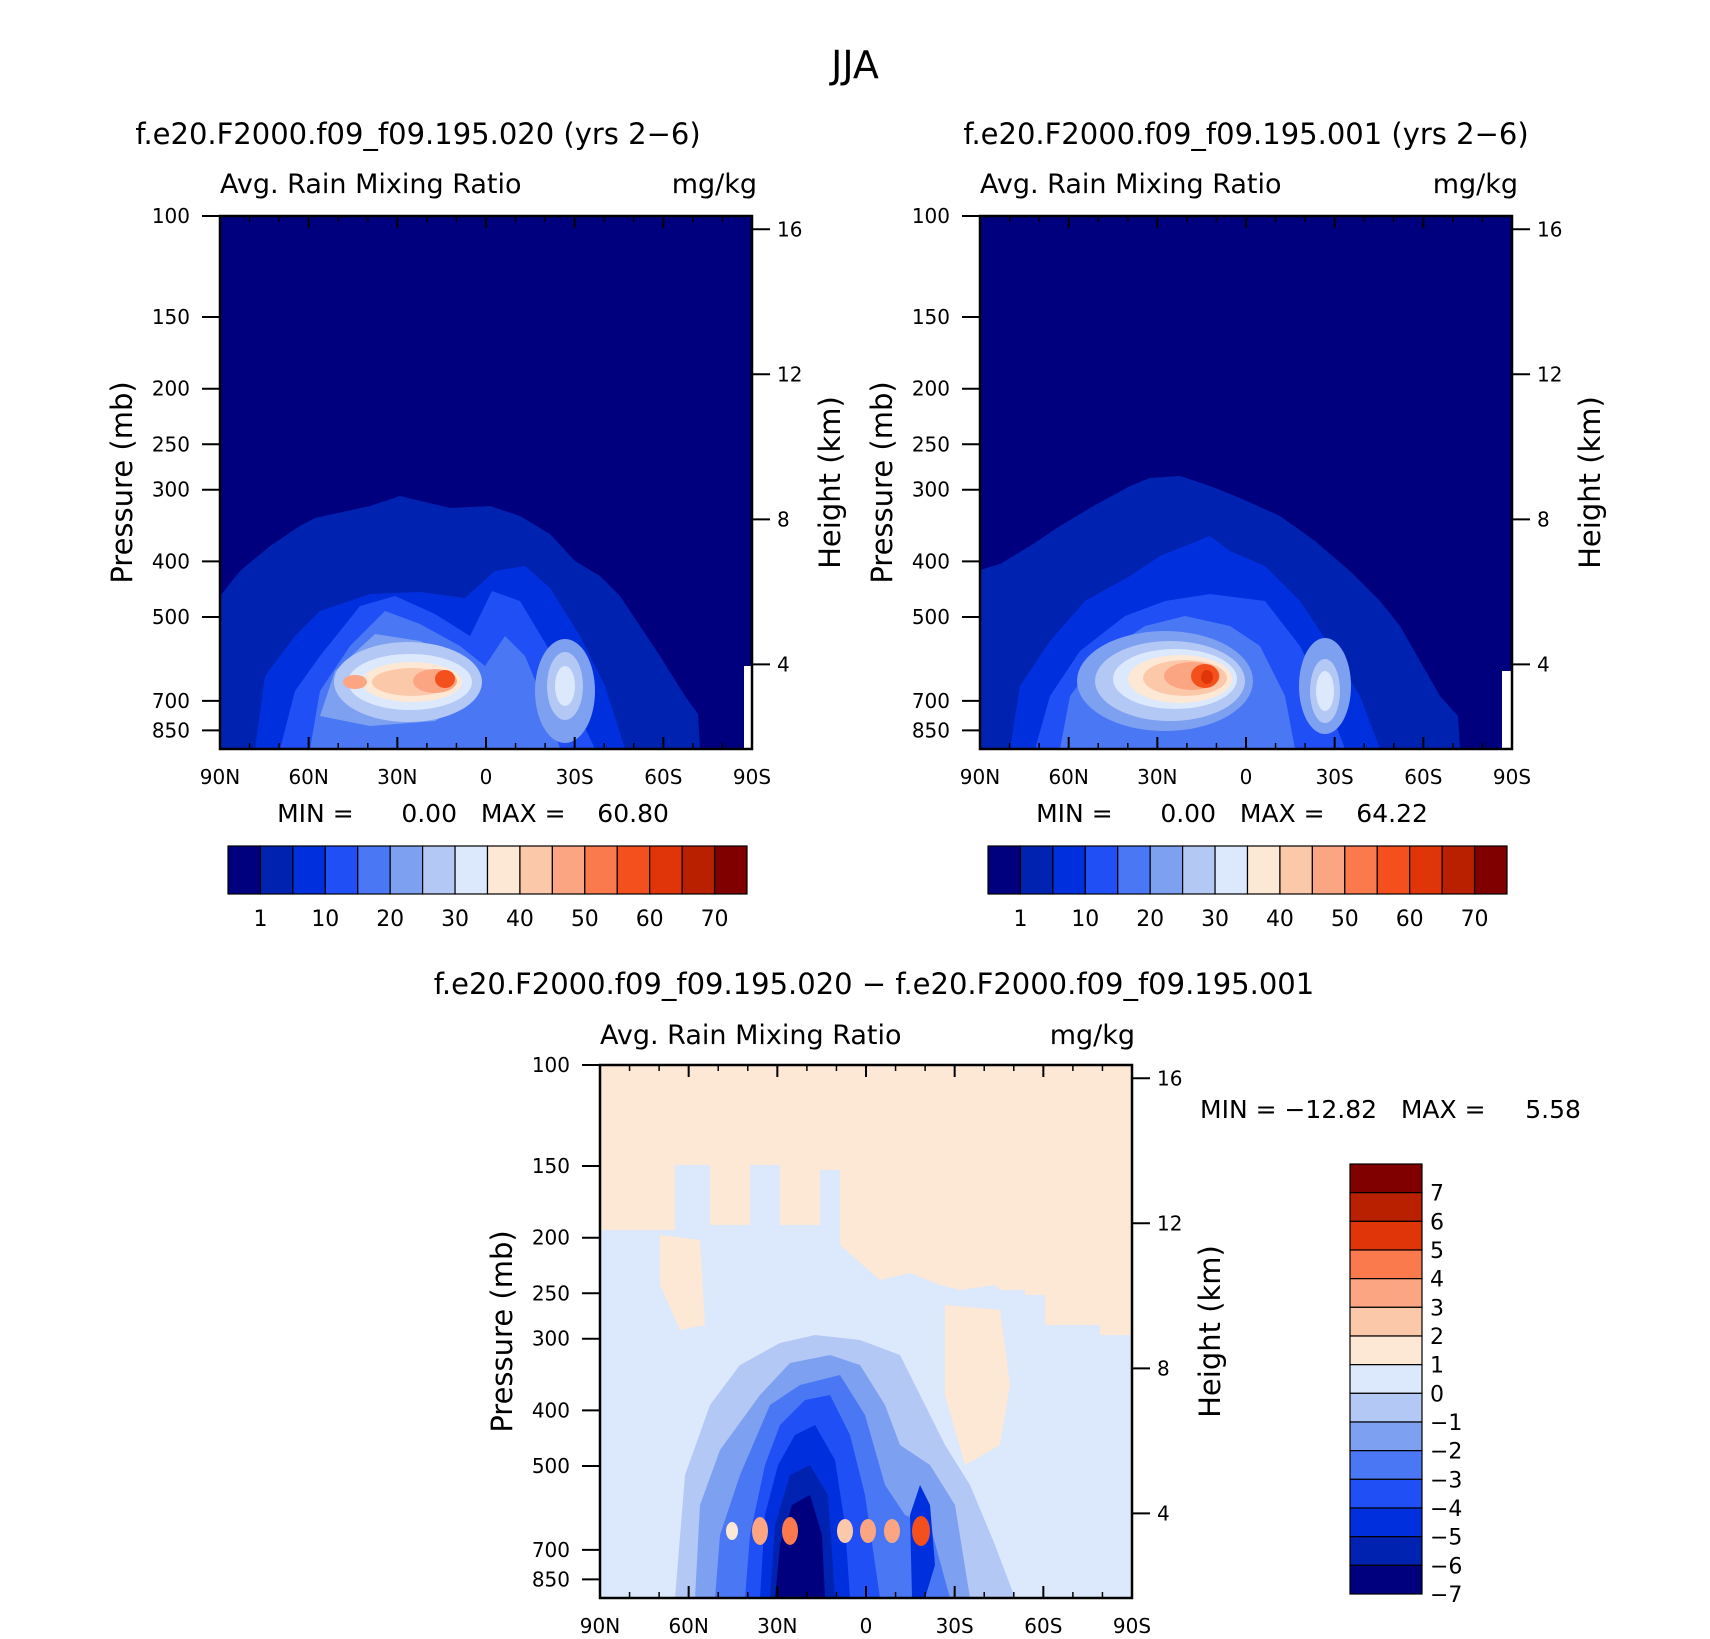 The image size is (1710, 1639). What do you see at coordinates (1437, 1394) in the screenshot?
I see `colorbar-label: 0` at bounding box center [1437, 1394].